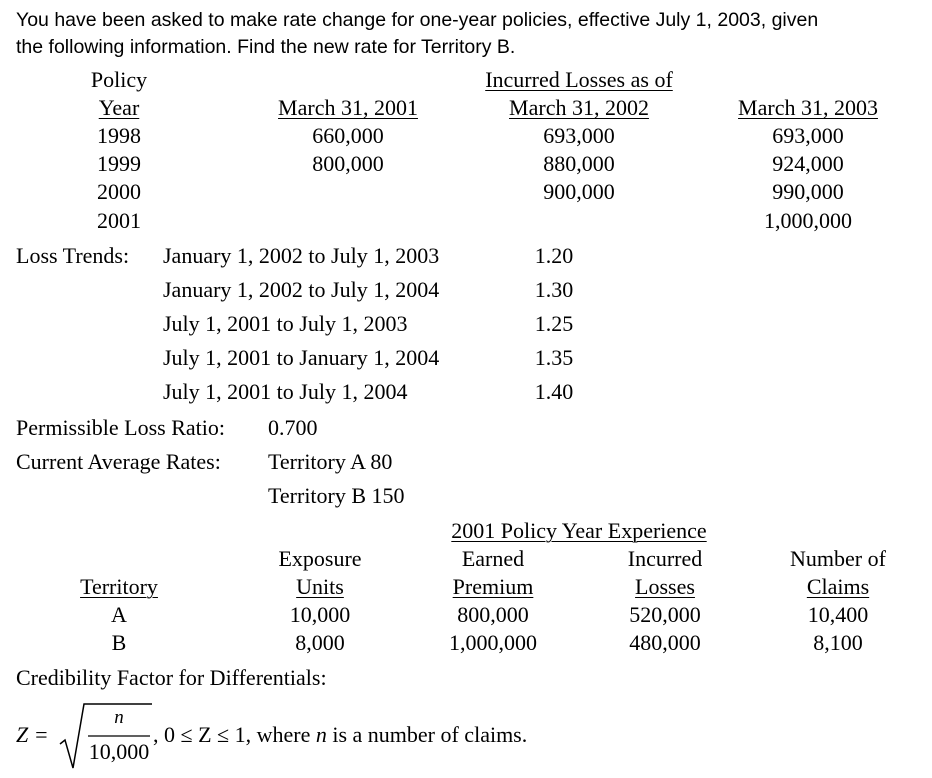 This screenshot has width=932, height=778. What do you see at coordinates (119, 751) in the screenshot?
I see `formula-denominator: 10,000` at bounding box center [119, 751].